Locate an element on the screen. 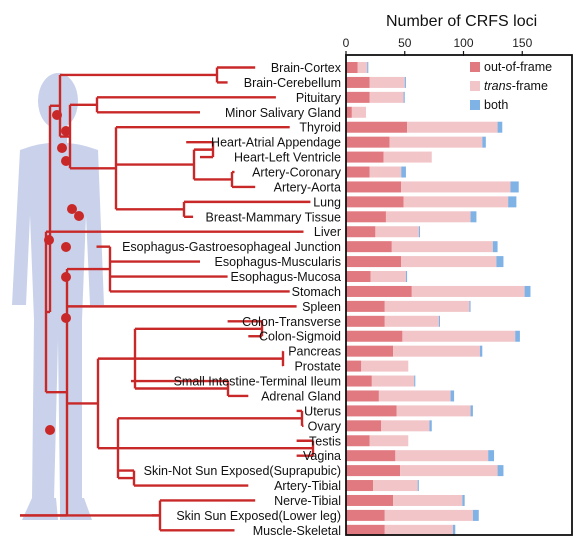 This screenshot has width=584, height=539. category-label: Adrenal Gland is located at coordinates (301, 396).